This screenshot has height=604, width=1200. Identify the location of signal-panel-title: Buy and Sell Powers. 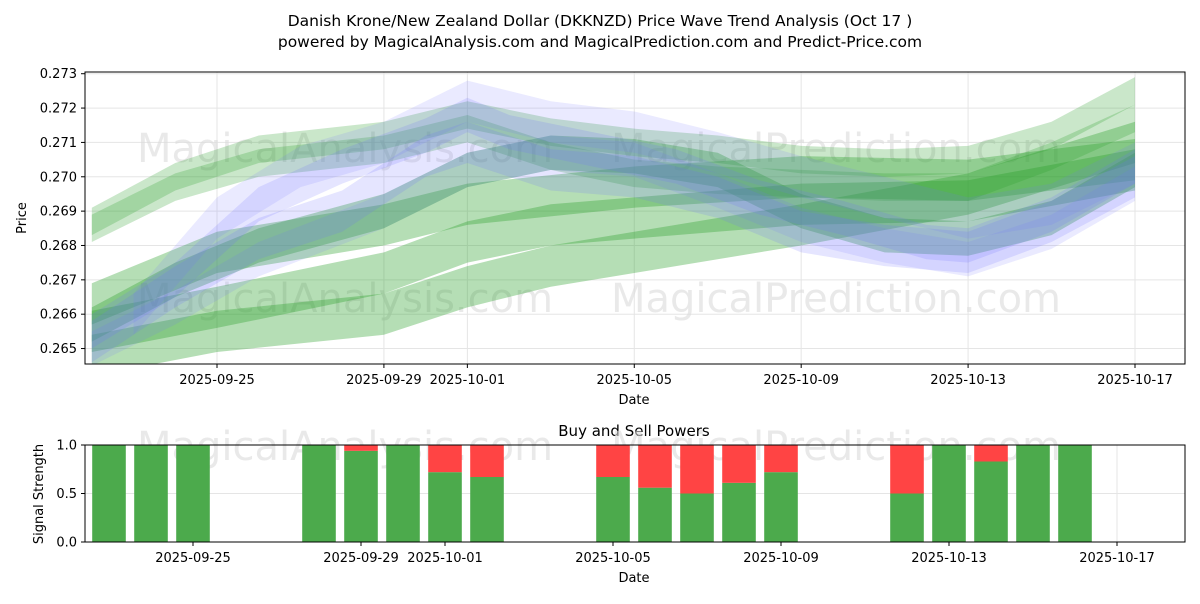
(634, 431).